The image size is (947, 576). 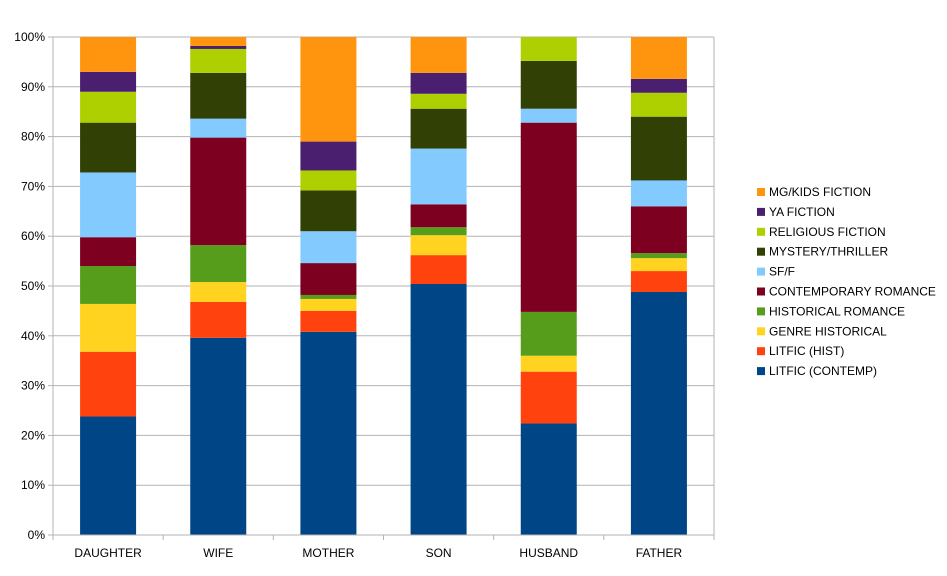 What do you see at coordinates (782, 272) in the screenshot?
I see `legend-label: SF/F` at bounding box center [782, 272].